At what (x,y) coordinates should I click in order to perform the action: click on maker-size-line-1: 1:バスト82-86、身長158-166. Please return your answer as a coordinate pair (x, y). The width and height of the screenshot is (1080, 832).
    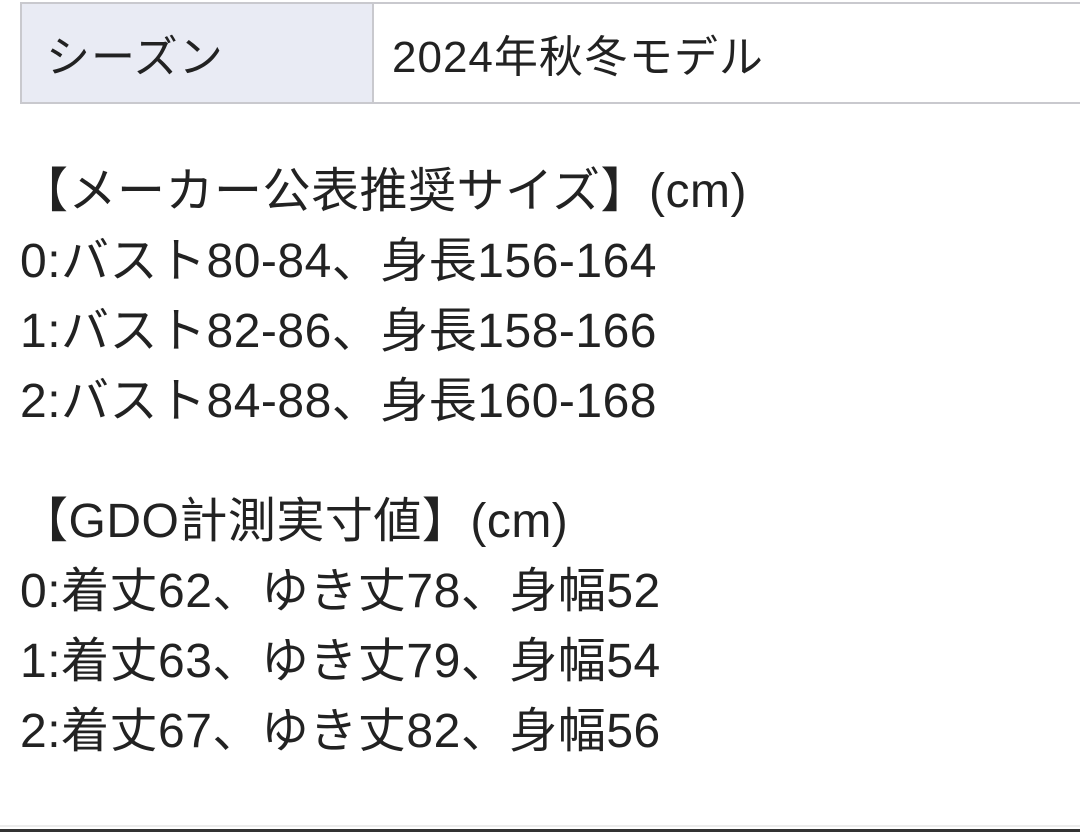
    Looking at the image, I should click on (338, 331).